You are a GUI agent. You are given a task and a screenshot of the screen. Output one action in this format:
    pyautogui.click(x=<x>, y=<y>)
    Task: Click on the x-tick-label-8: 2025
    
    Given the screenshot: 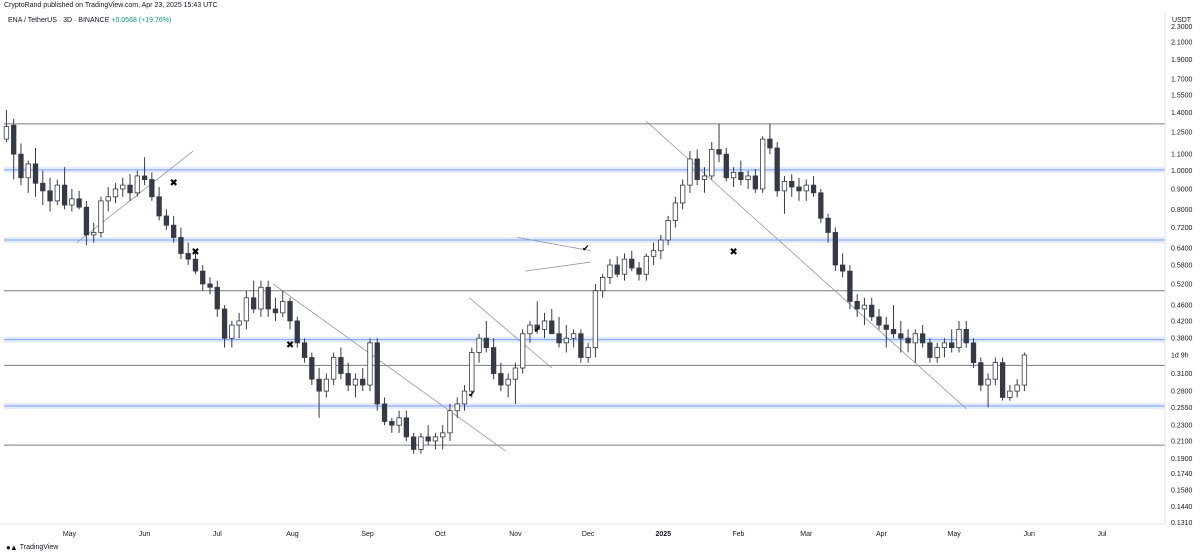 What is the action you would take?
    pyautogui.click(x=663, y=534)
    